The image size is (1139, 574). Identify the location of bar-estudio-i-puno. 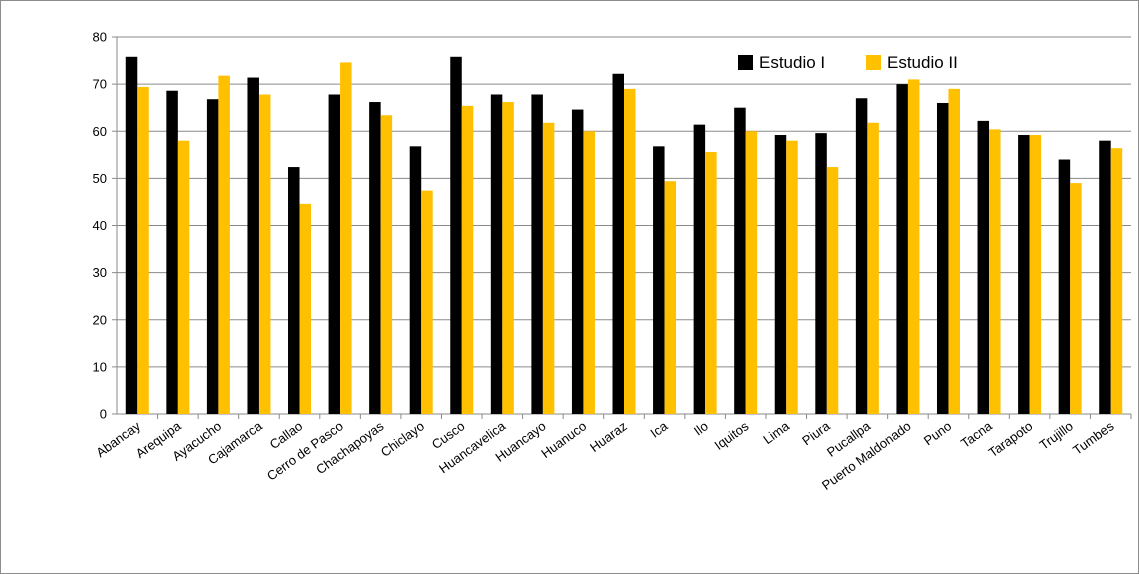
(942, 258).